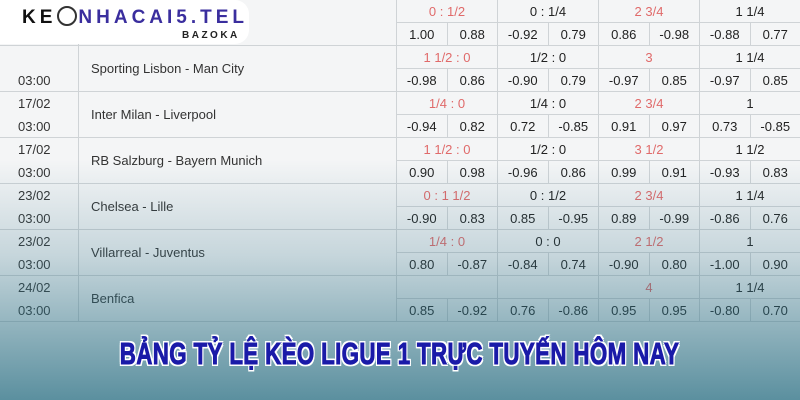 The image size is (800, 400). What do you see at coordinates (39, 57) in the screenshot?
I see `match-date` at bounding box center [39, 57].